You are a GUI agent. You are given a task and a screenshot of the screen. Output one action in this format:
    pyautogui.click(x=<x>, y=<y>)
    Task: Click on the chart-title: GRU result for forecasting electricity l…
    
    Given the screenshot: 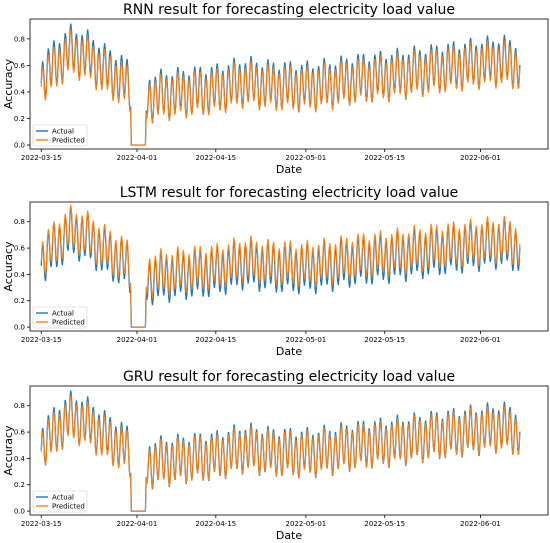 What is the action you would take?
    pyautogui.click(x=289, y=377)
    